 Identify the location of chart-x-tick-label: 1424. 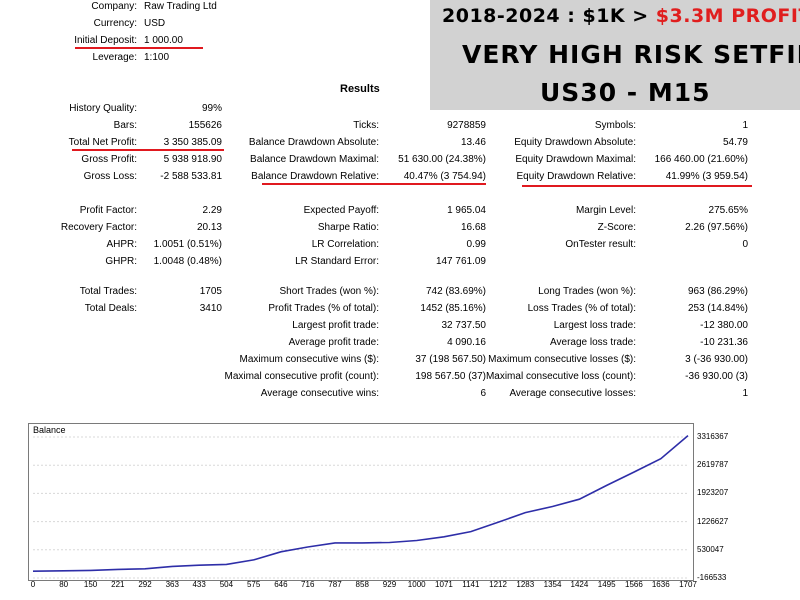
(579, 584).